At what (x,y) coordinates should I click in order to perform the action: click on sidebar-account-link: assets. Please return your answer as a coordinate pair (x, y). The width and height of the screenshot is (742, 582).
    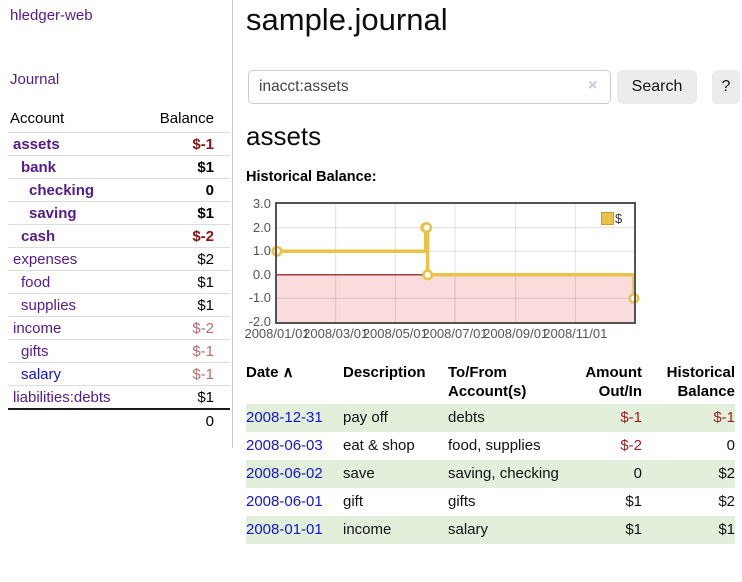
    Looking at the image, I should click on (36, 144).